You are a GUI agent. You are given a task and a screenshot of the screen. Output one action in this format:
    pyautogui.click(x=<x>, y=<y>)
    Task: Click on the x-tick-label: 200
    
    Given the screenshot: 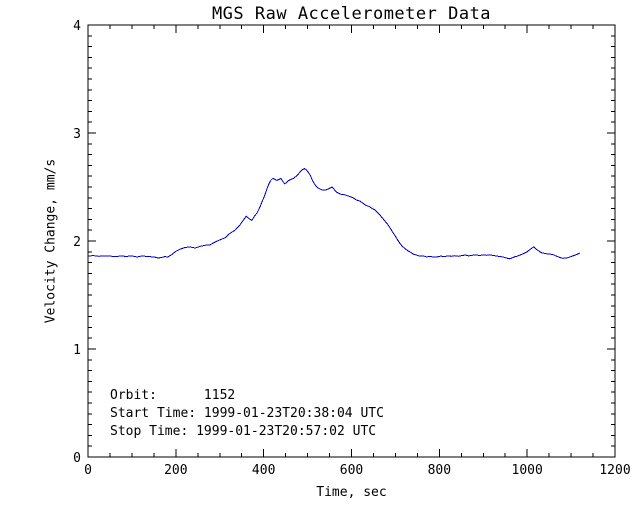 What is the action you would take?
    pyautogui.click(x=175, y=470)
    